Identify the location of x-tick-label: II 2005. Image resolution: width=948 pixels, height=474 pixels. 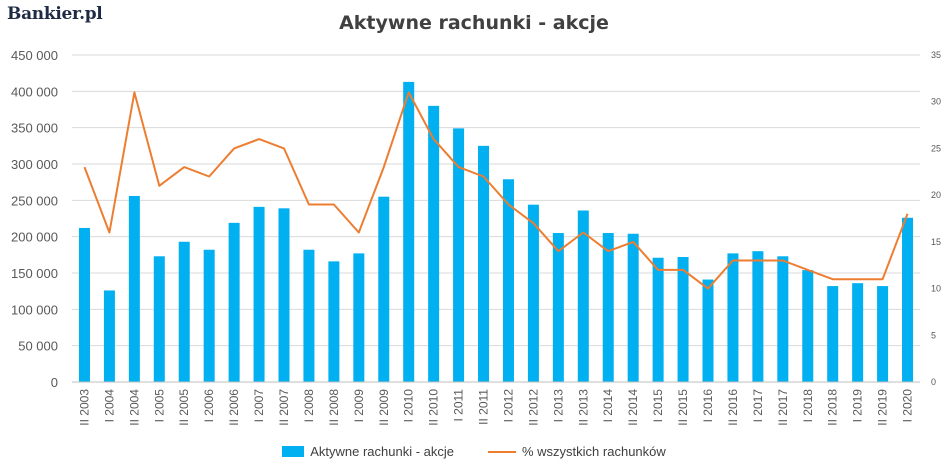
(184, 407).